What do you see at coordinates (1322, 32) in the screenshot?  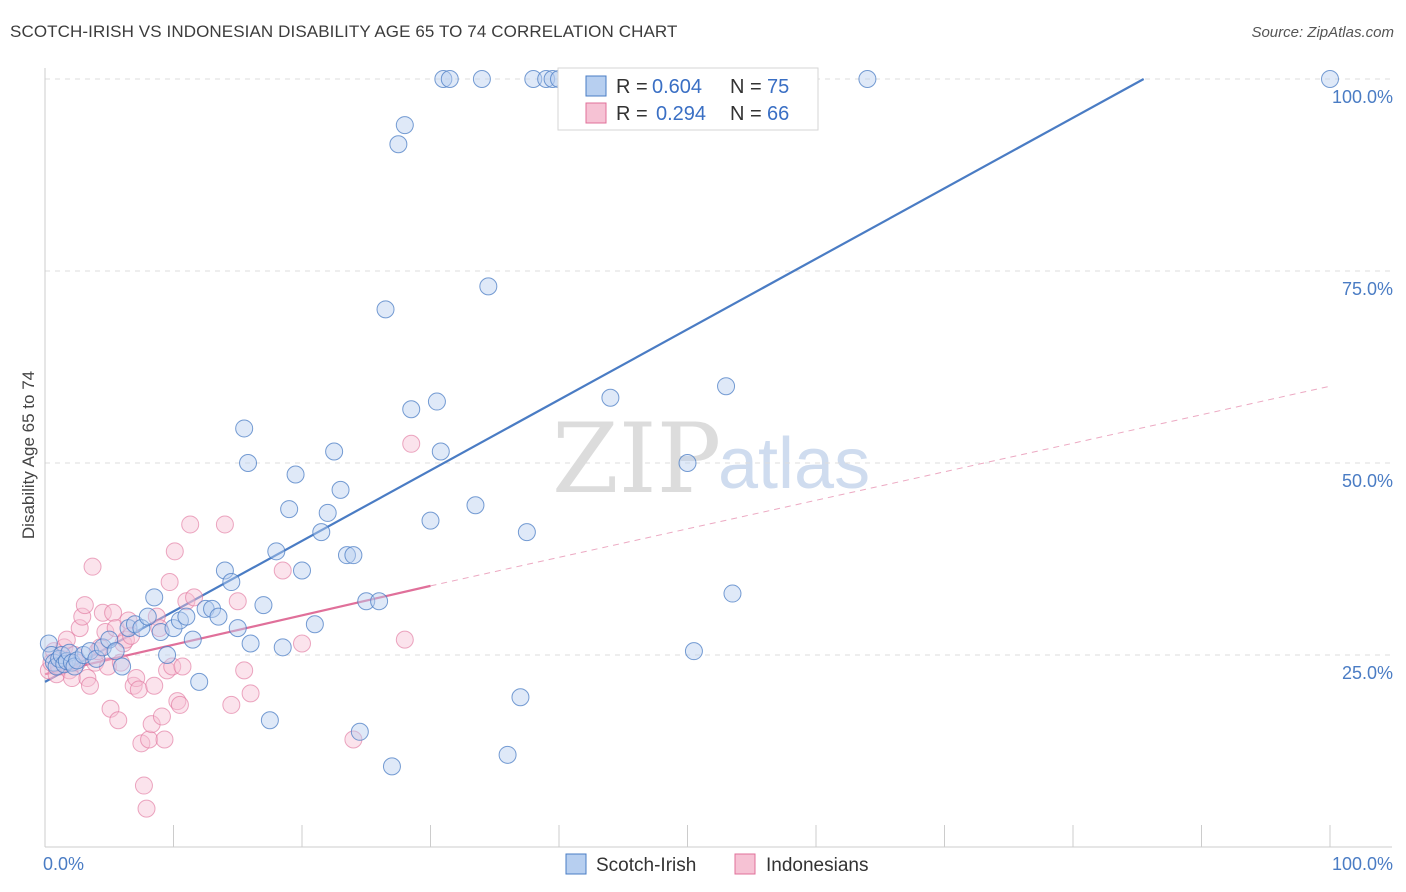 I see `source-label: Source: ZipAtlas.com` at bounding box center [1322, 32].